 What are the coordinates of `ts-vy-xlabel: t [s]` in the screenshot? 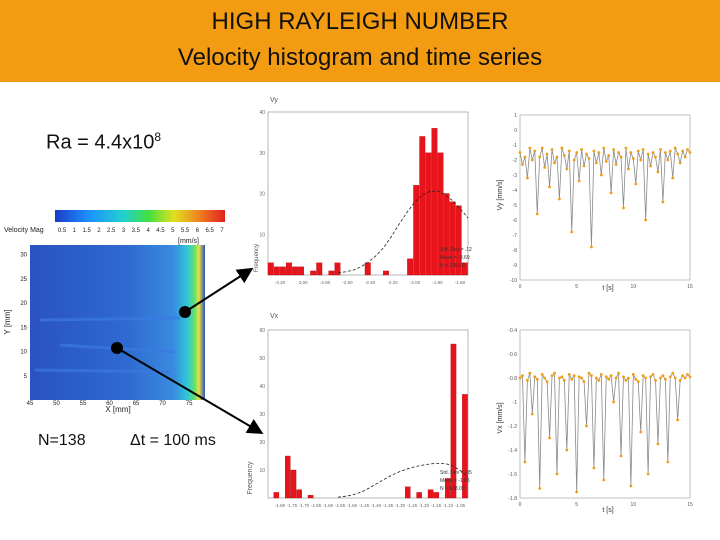 It's located at (607, 288).